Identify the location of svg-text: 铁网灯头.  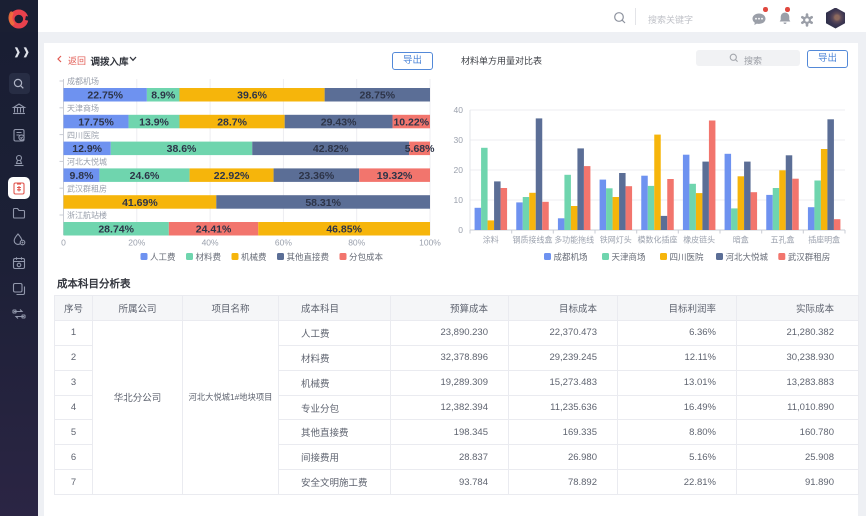
(616, 240).